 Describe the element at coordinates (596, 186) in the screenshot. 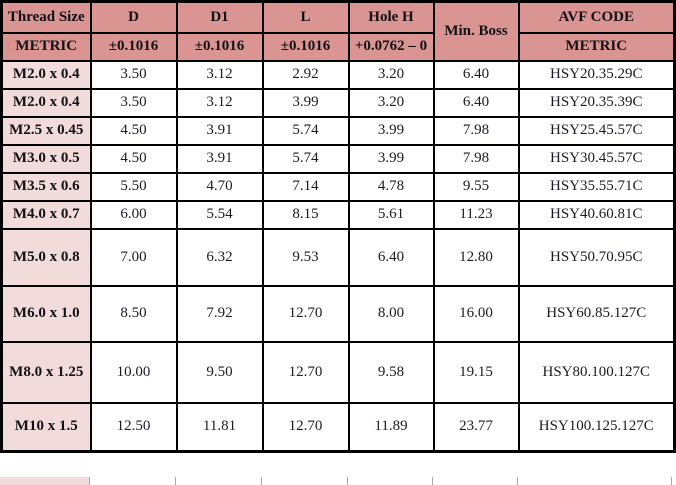

I see `avf-code-cell: HSY35.55.71C` at that location.